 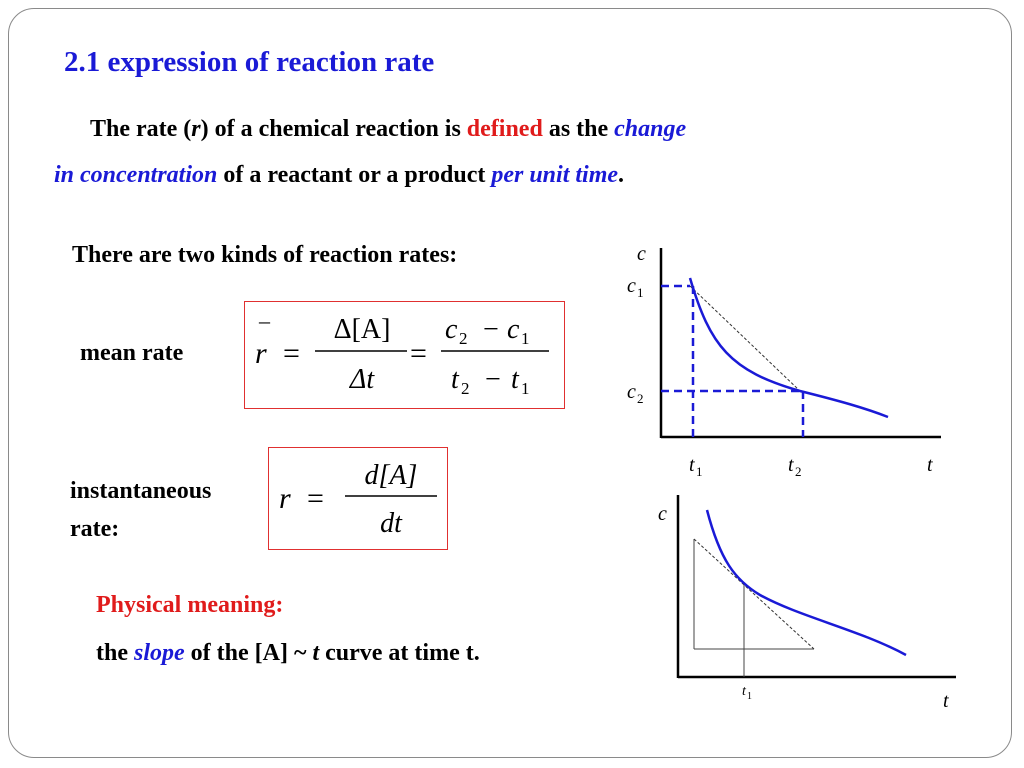 What do you see at coordinates (631, 392) in the screenshot?
I see `top-c2-label: c` at bounding box center [631, 392].